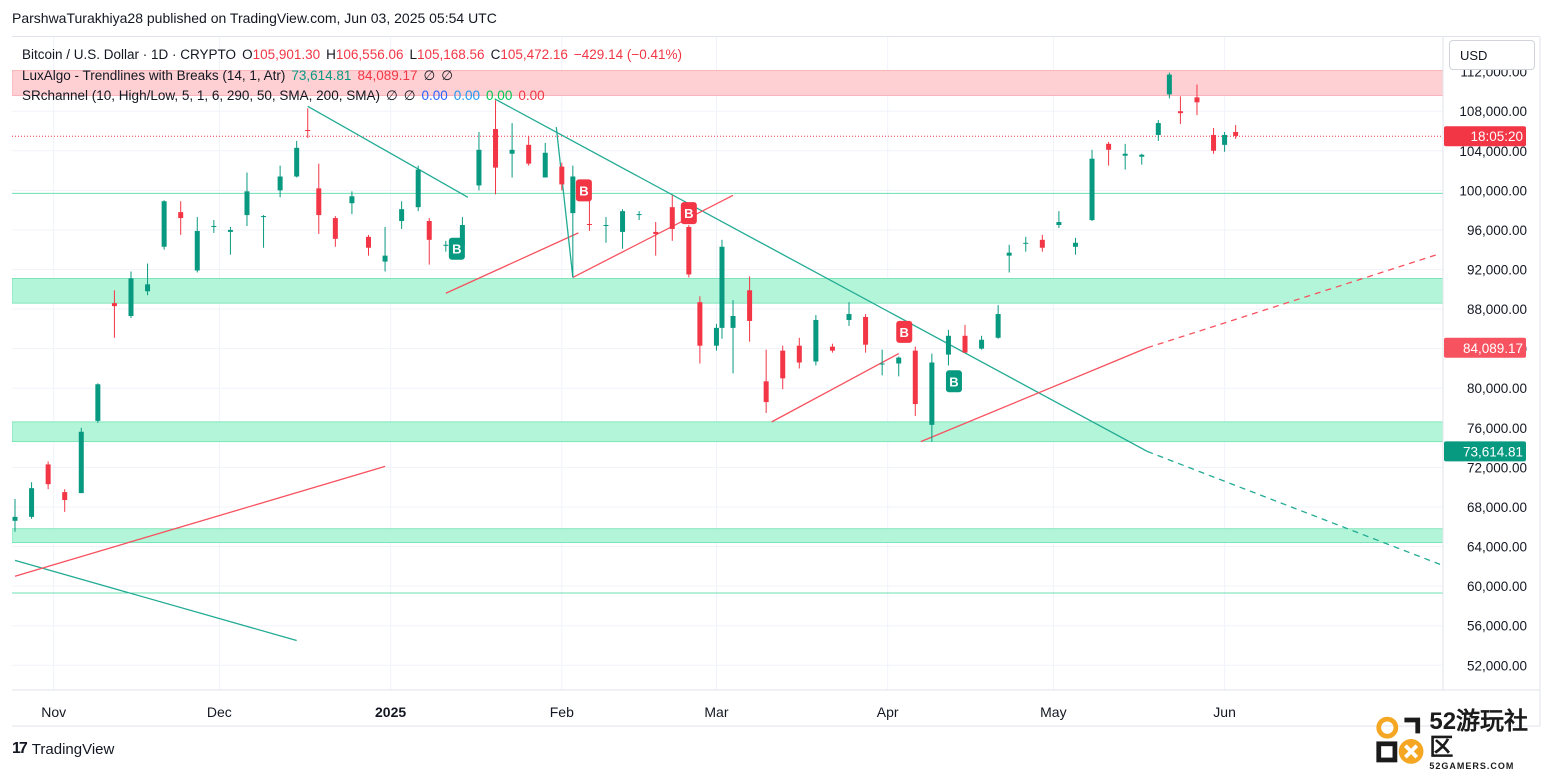 This screenshot has height=772, width=1553. I want to click on currency-button: USD, so click(1492, 55).